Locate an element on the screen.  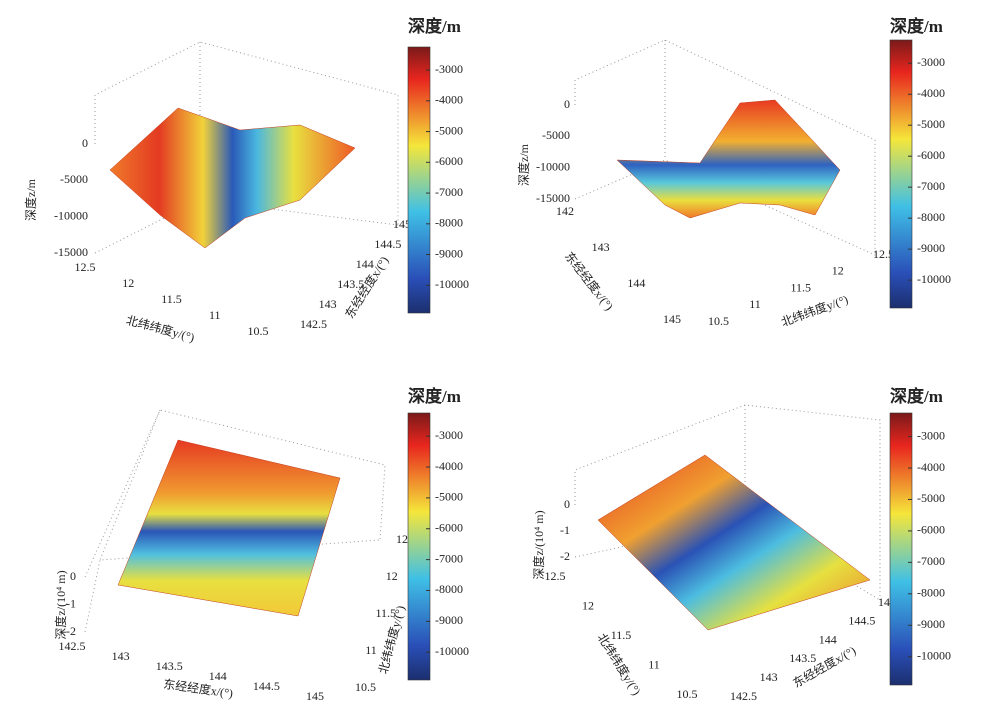
z-tick-label: -5000 is located at coordinates (74, 179).